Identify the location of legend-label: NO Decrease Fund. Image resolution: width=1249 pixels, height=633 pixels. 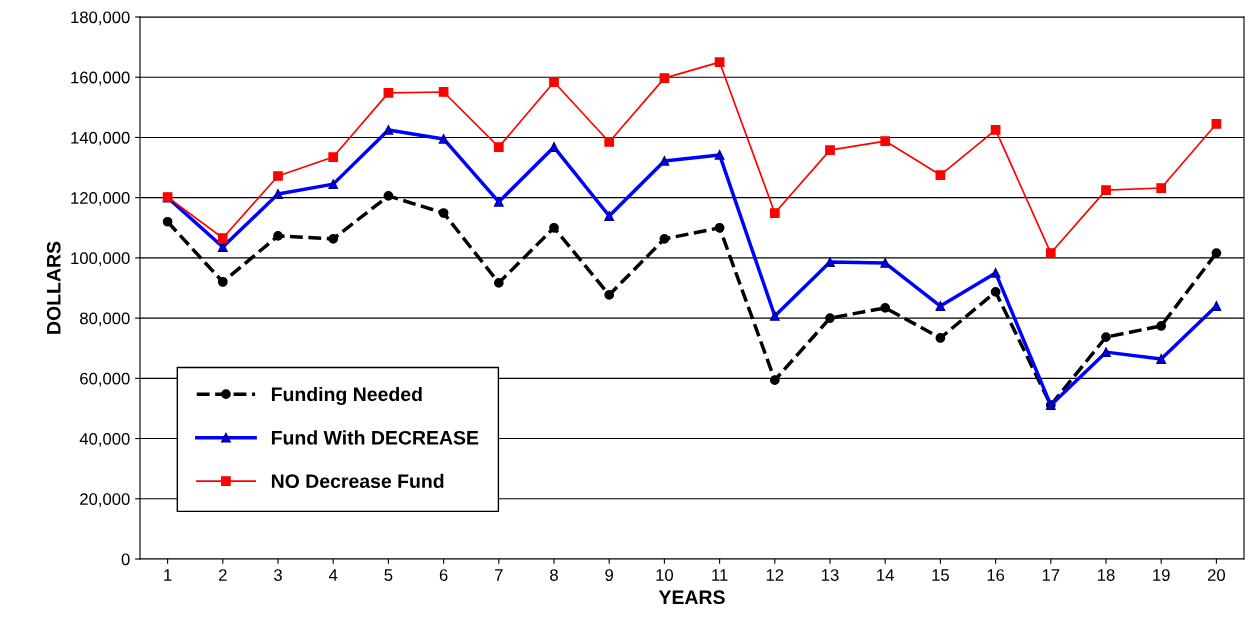
(357, 481).